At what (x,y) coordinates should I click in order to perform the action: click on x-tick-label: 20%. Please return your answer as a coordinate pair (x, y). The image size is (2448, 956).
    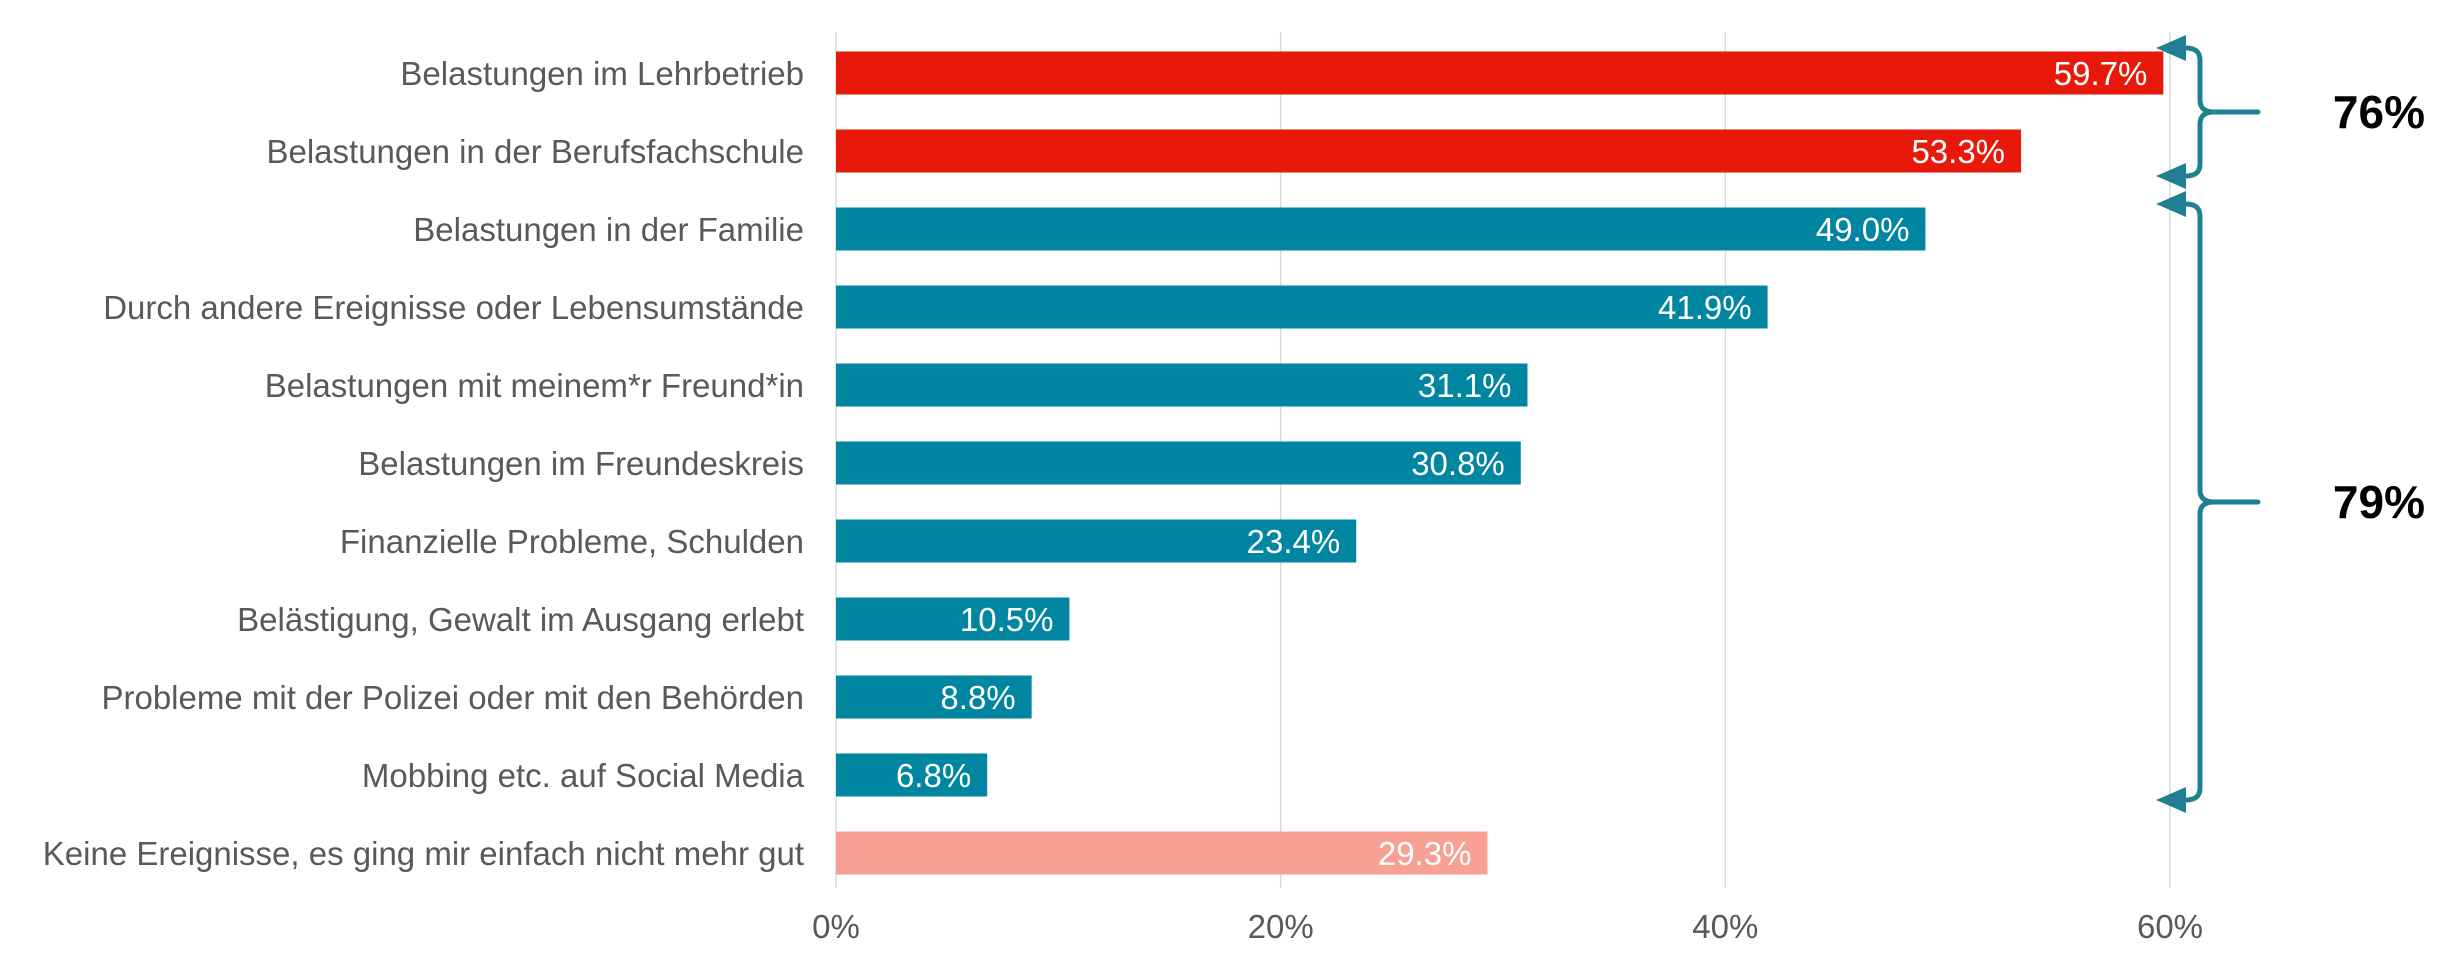
    Looking at the image, I should click on (1281, 926).